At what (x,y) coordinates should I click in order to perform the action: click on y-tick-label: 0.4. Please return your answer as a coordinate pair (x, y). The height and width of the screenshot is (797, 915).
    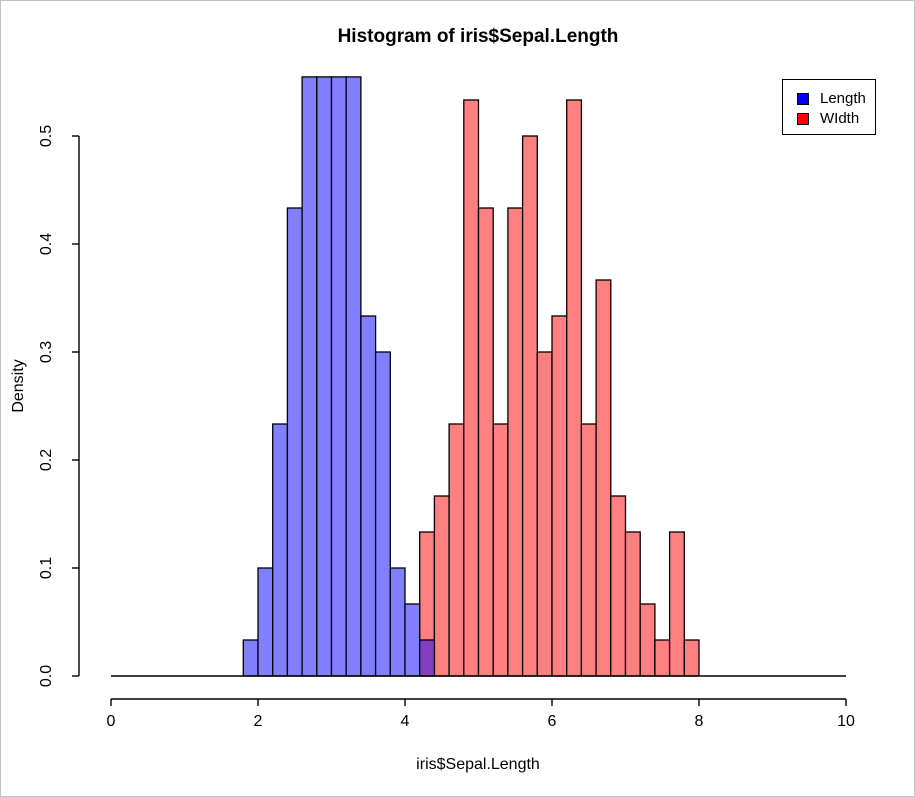
    Looking at the image, I should click on (46, 244).